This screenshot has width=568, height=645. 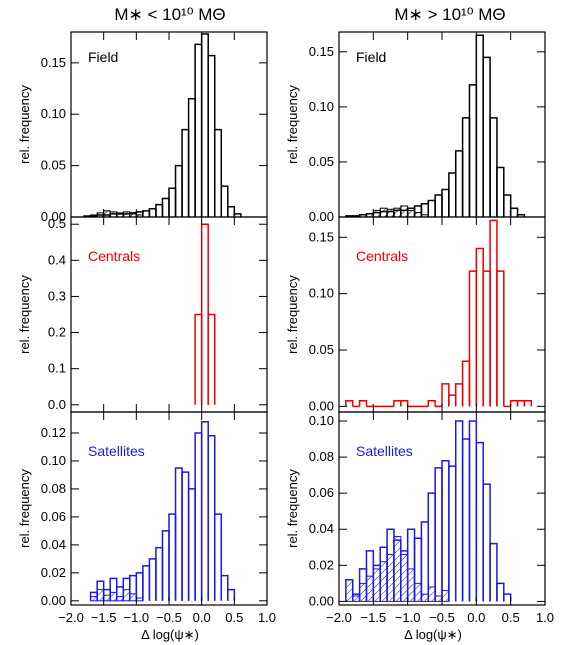 I want to click on column-title-low-mass: M∗ < 10¹⁰ MΘ, so click(x=169, y=14).